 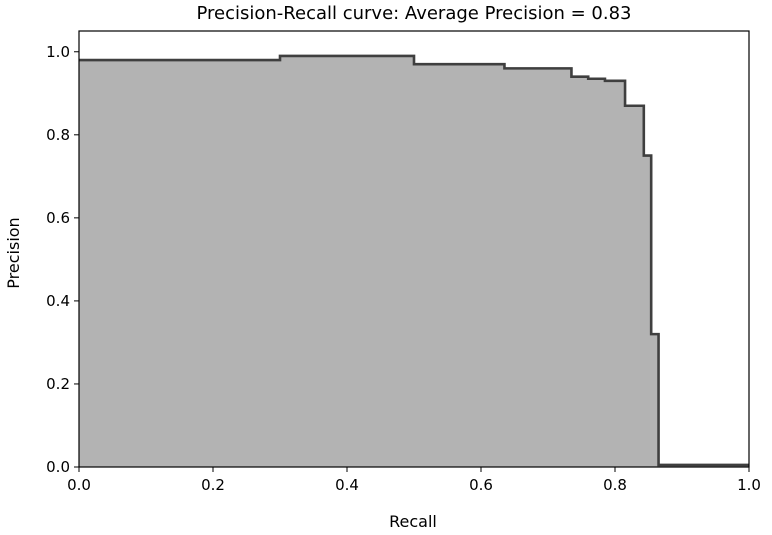 I want to click on x-tick-label: 0.2, so click(x=213, y=485).